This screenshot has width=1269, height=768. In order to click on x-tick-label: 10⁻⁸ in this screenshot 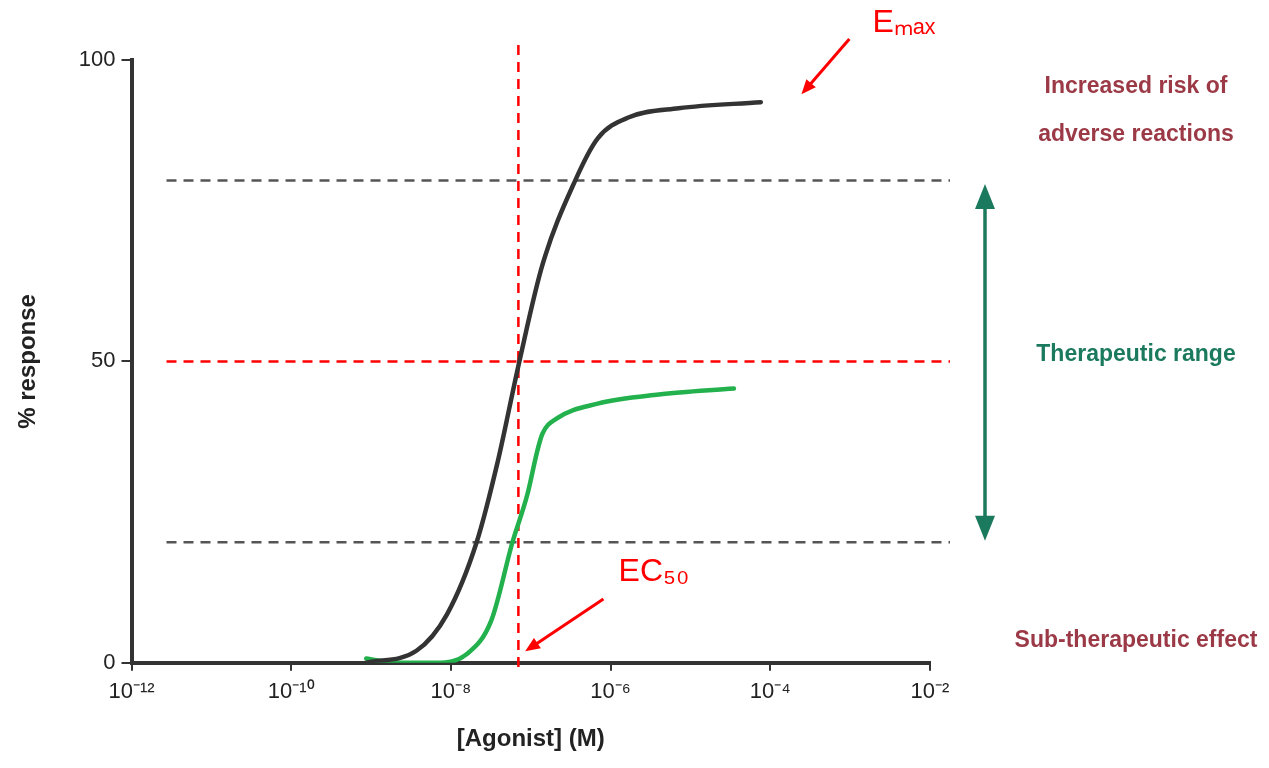, I will do `click(451, 691)`.